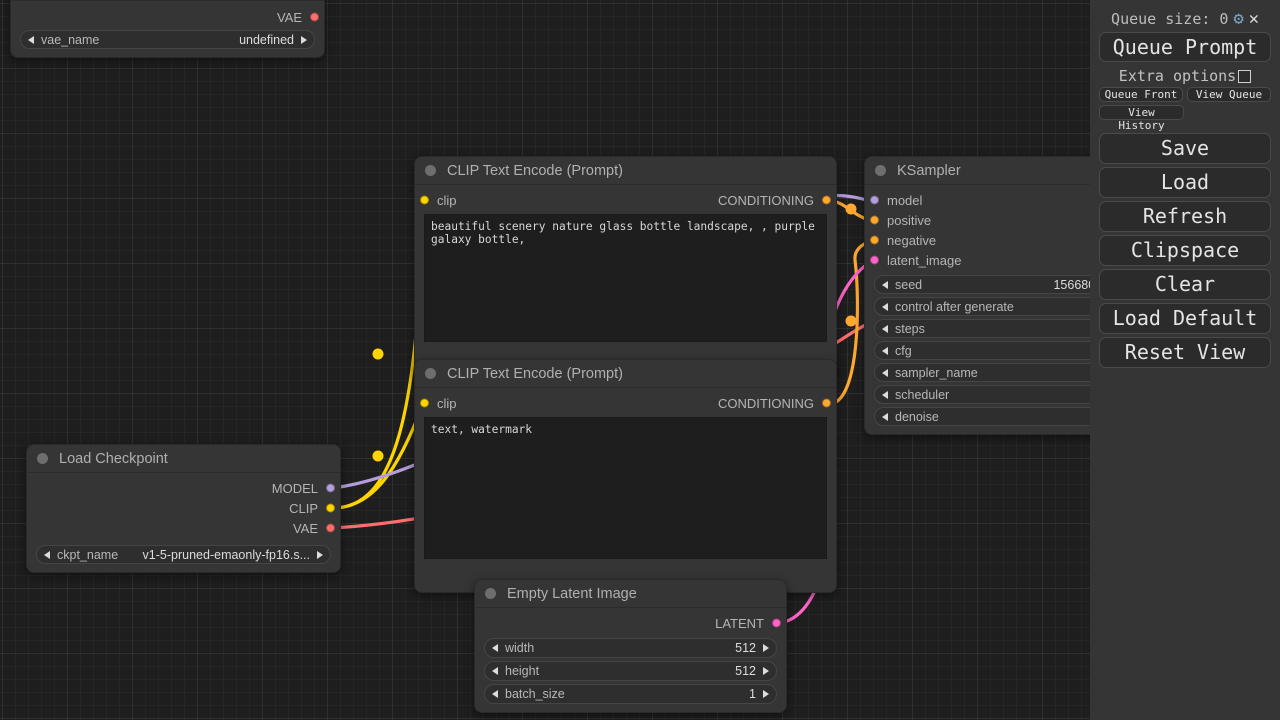 The width and height of the screenshot is (1280, 720). Describe the element at coordinates (1229, 94) in the screenshot. I see `view-queue-button: View Queue` at that location.